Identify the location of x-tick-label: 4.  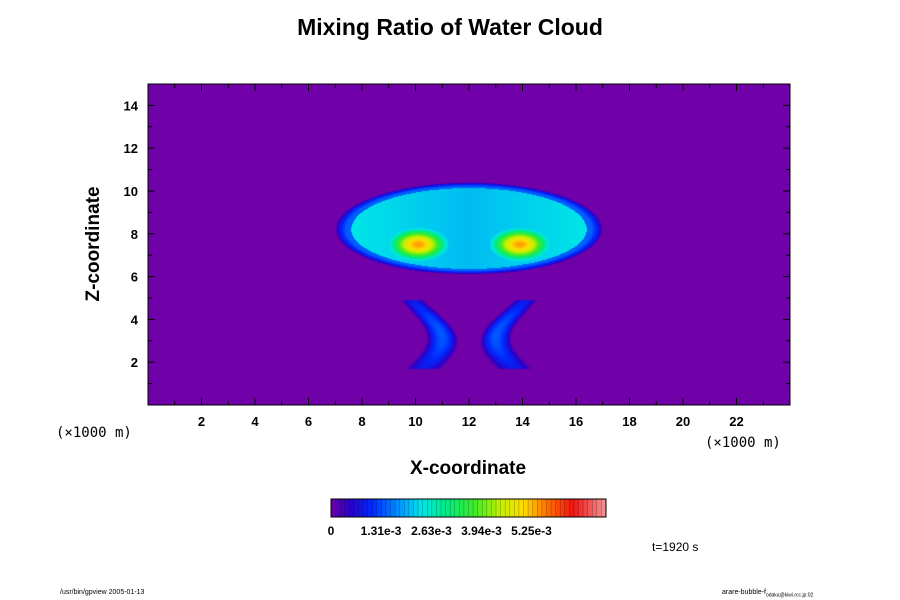
(255, 421).